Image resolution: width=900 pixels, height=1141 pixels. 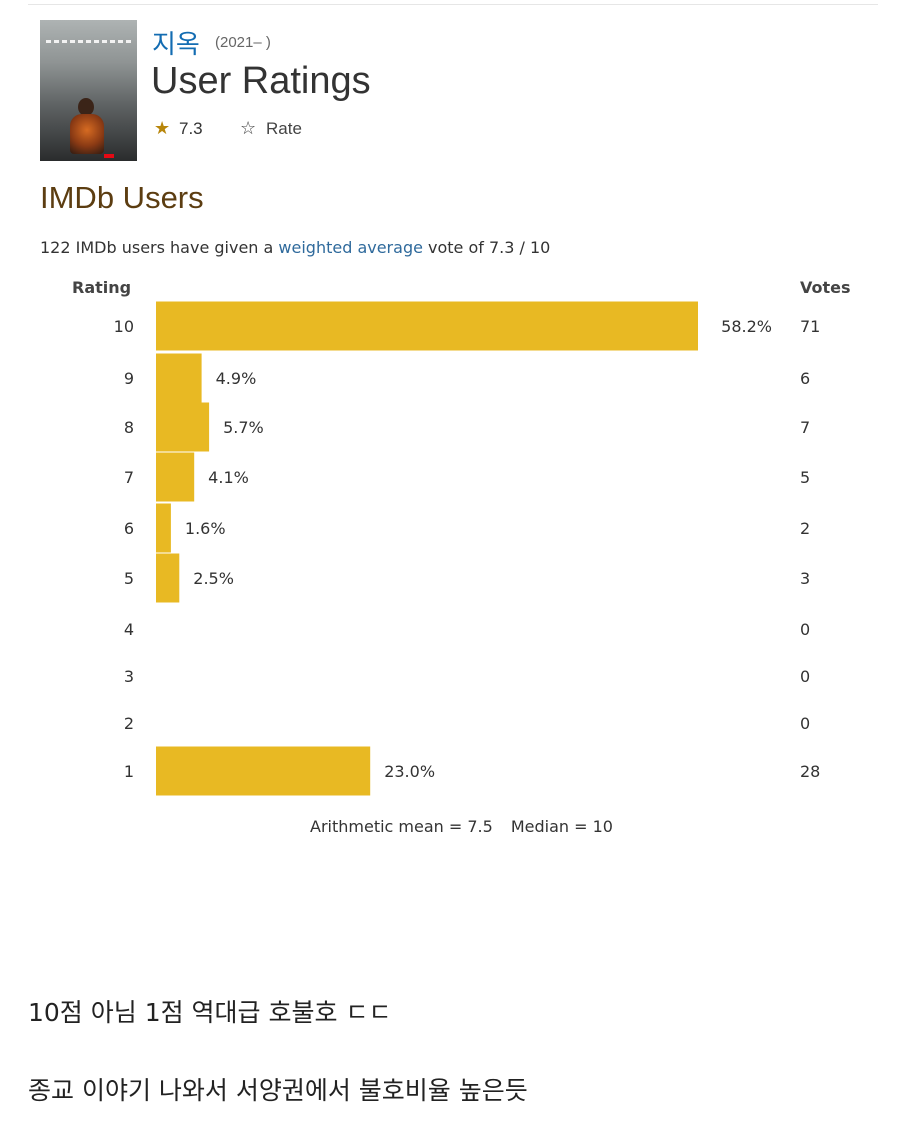 I want to click on votes-label-10: 71, so click(x=810, y=326).